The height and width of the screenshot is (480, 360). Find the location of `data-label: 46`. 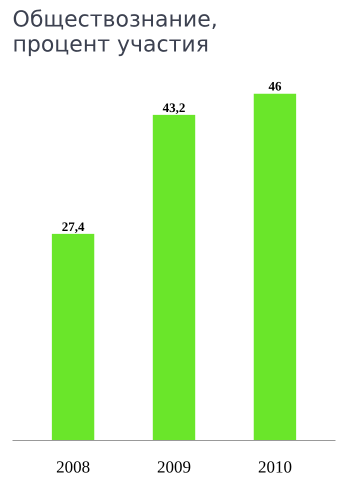

data-label: 46 is located at coordinates (275, 86).